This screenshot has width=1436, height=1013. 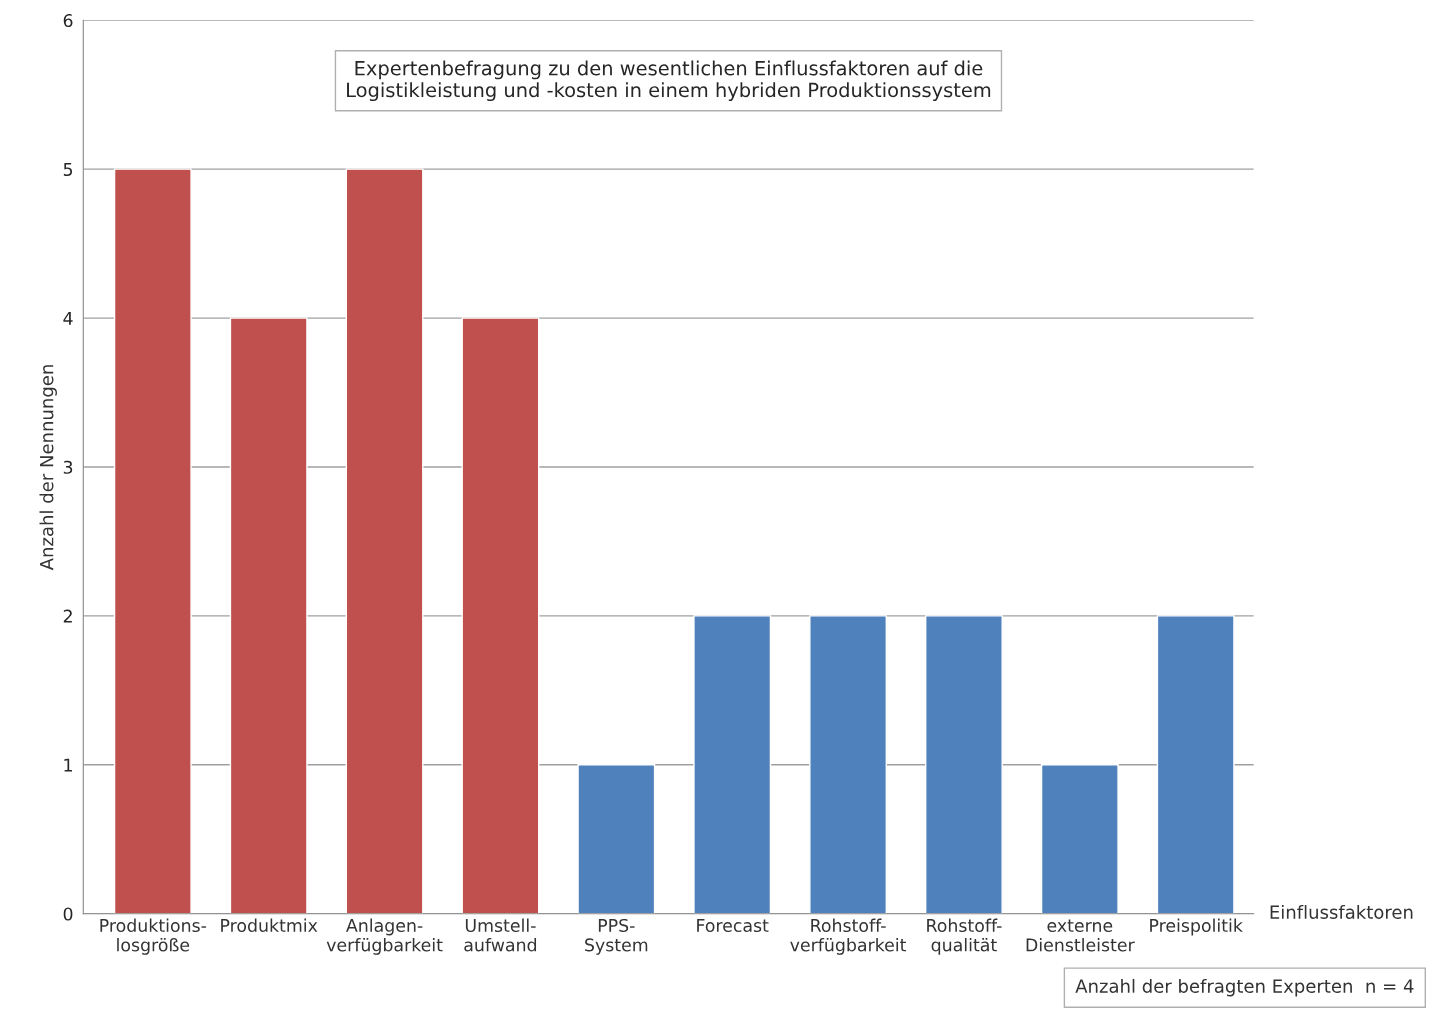 What do you see at coordinates (68, 318) in the screenshot?
I see `y-tick-label: 4` at bounding box center [68, 318].